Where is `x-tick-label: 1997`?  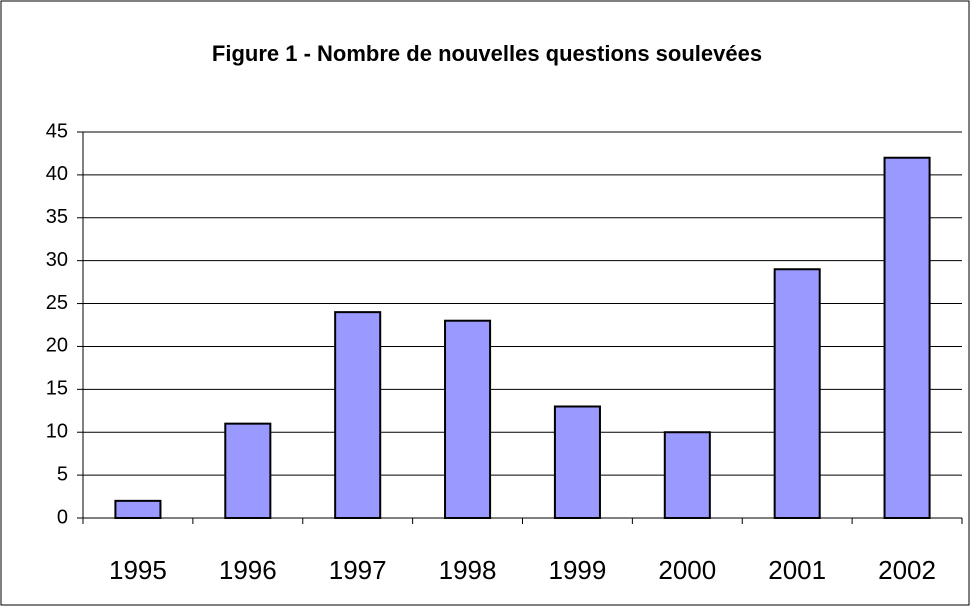
x-tick-label: 1997 is located at coordinates (358, 570).